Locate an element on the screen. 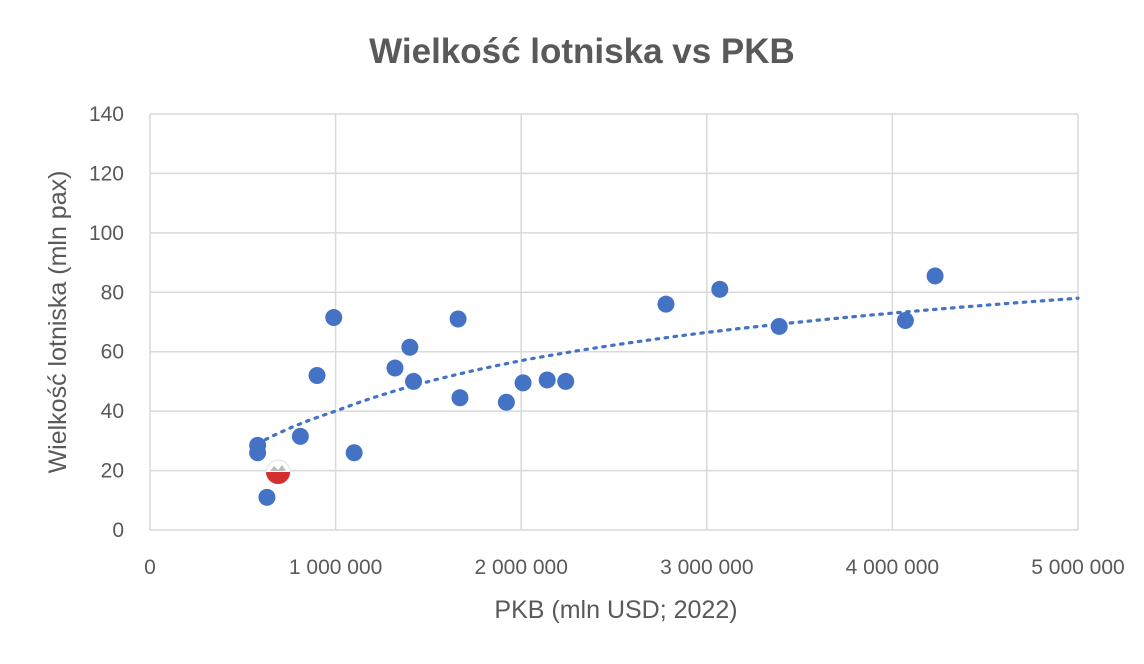 The image size is (1144, 664). y-tick-label: 120 is located at coordinates (106, 173).